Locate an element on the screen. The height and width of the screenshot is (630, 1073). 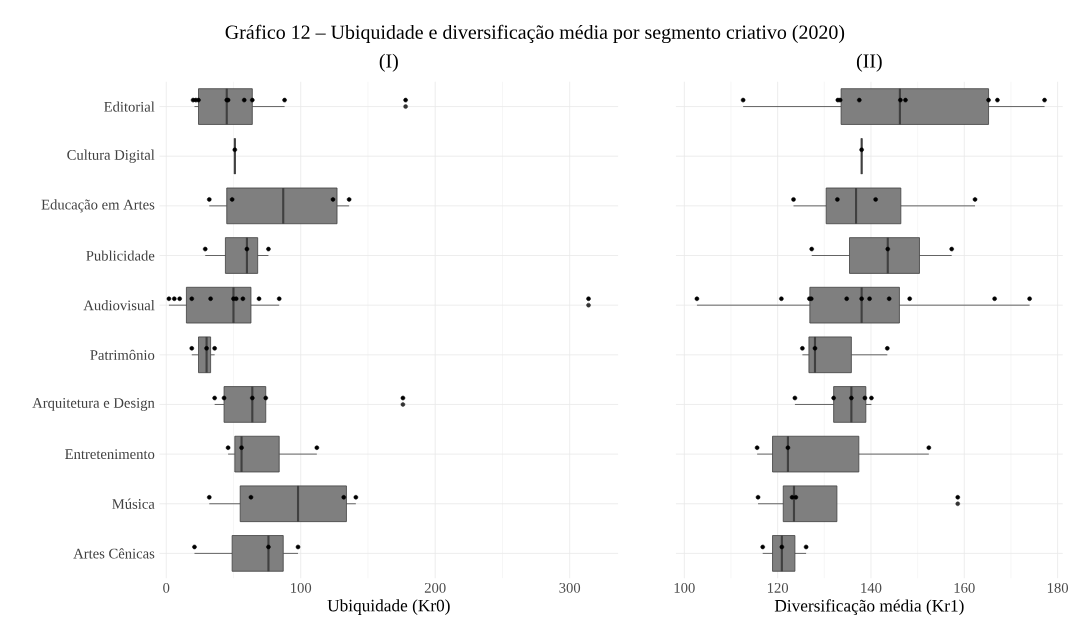
text: Gráfico 12 – Ubiquidade e diversificação média por segmento criativo (2020) is located at coordinates (535, 34).